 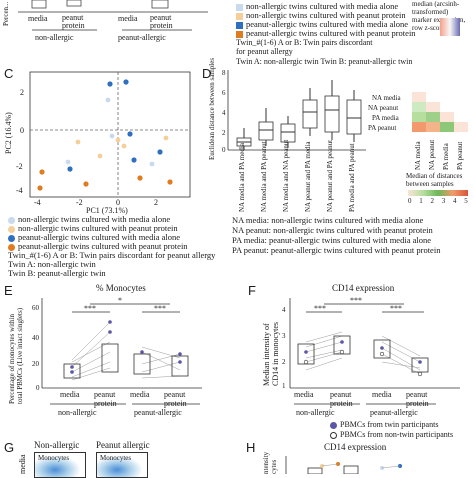 What do you see at coordinates (128, 18) in the screenshot?
I see `top-tick-media-2: media` at bounding box center [128, 18].